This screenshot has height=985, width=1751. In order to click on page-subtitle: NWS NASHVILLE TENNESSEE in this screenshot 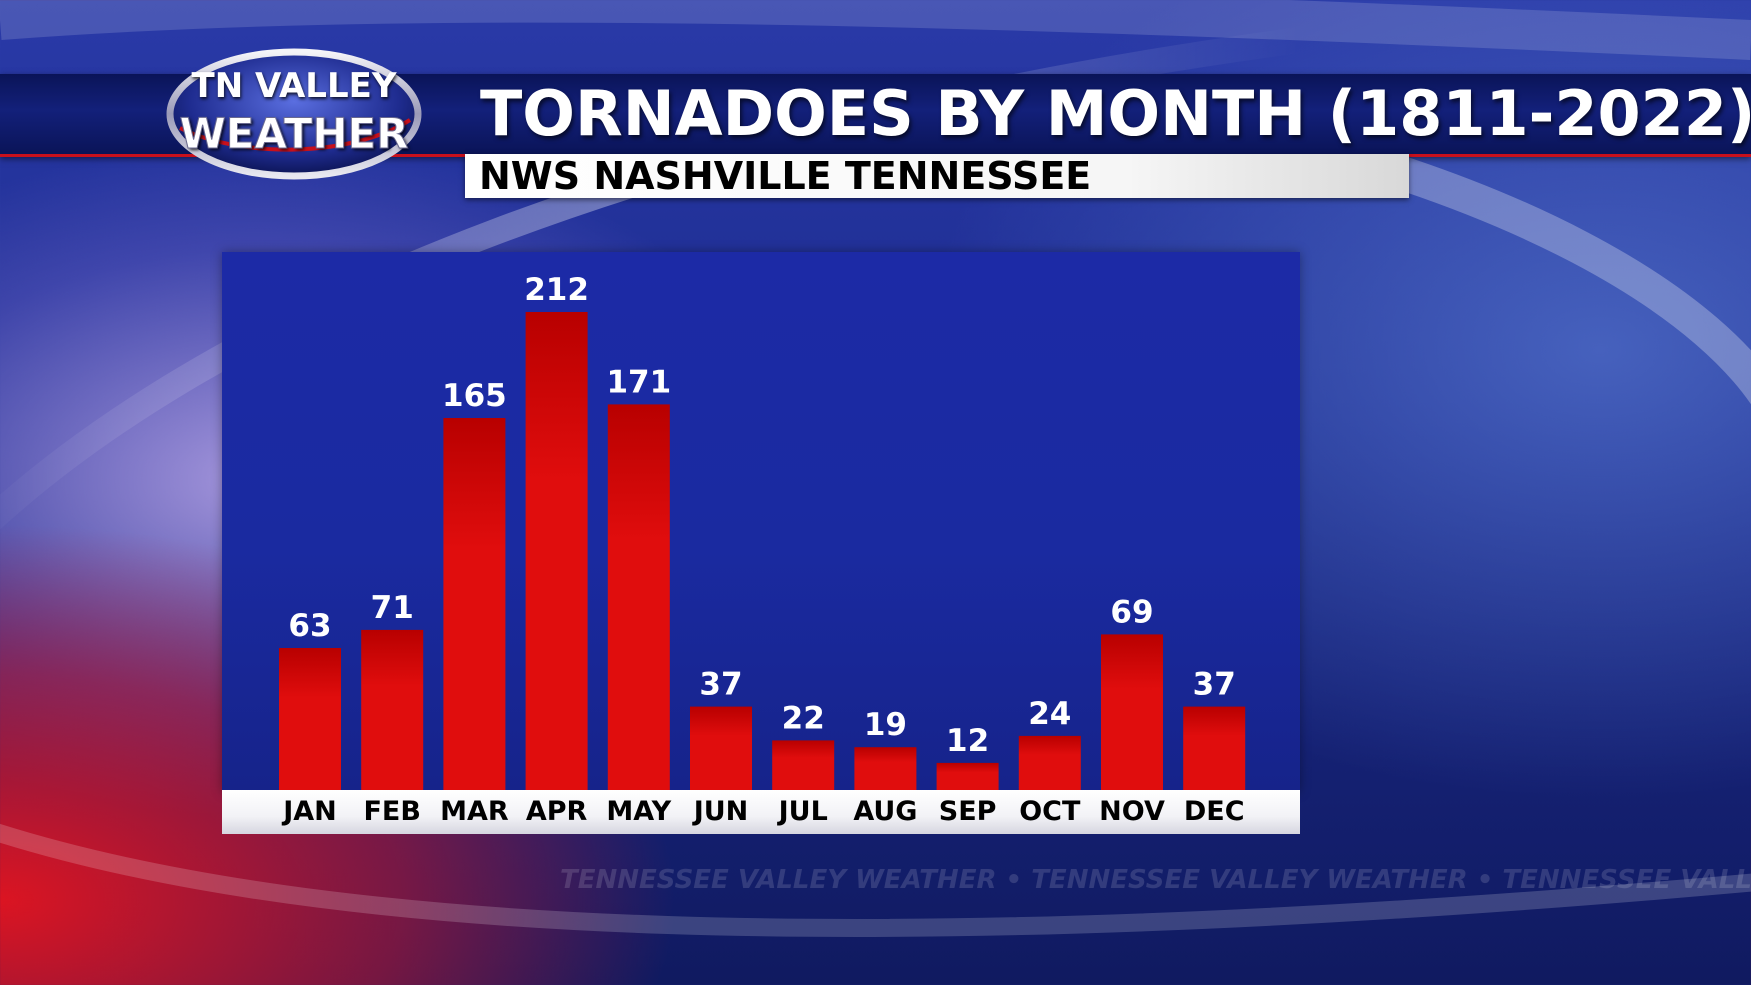, I will do `click(785, 176)`.